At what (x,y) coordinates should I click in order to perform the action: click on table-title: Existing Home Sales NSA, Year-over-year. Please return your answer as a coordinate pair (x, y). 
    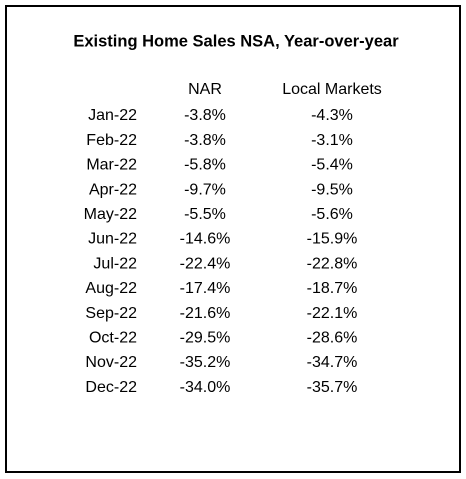
    Looking at the image, I should click on (236, 41).